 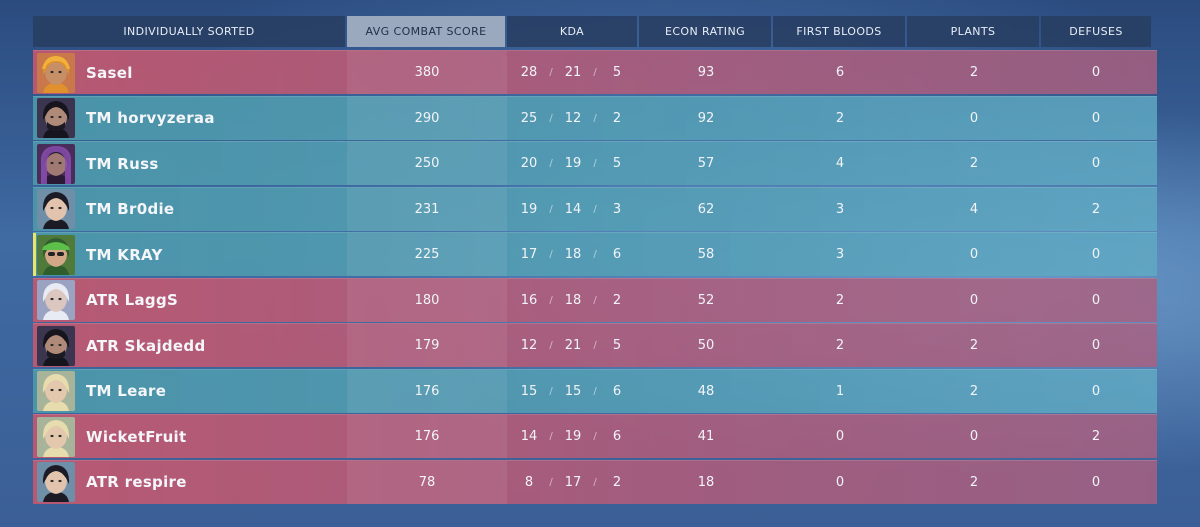 I want to click on player-name: TM horvyzeraa, so click(x=150, y=118).